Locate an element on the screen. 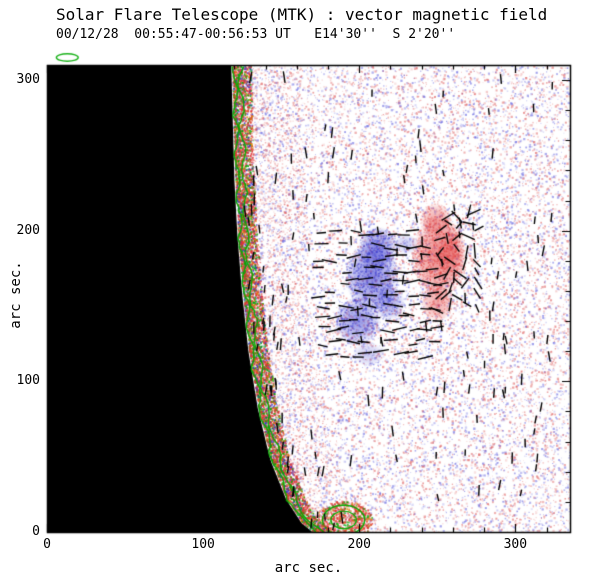 Image resolution: width=612 pixels, height=585 pixels. x-tick-label: 100 is located at coordinates (203, 544).